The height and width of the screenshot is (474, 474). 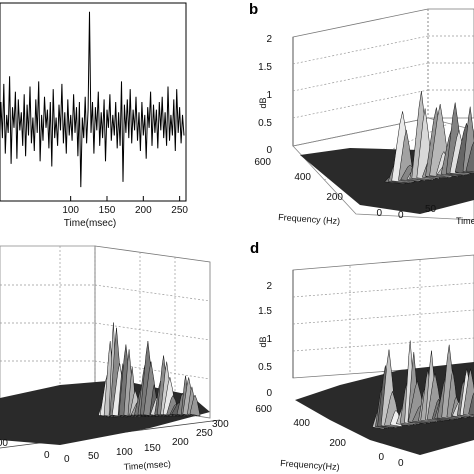 I want to click on panel-a-x-tick-label: 200, so click(x=143, y=210).